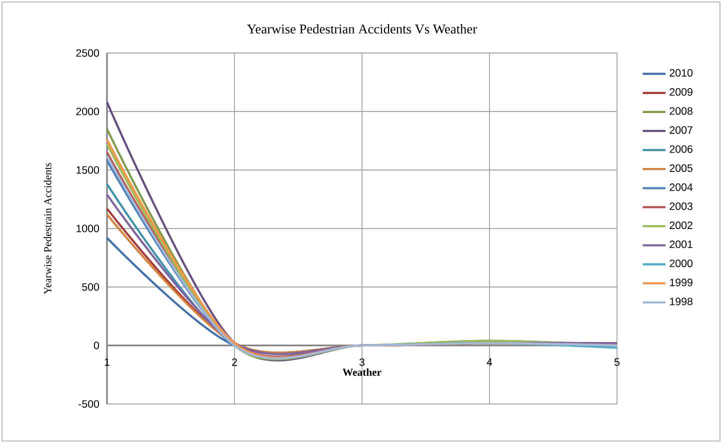 The image size is (722, 443). I want to click on legend-label: 2006, so click(681, 149).